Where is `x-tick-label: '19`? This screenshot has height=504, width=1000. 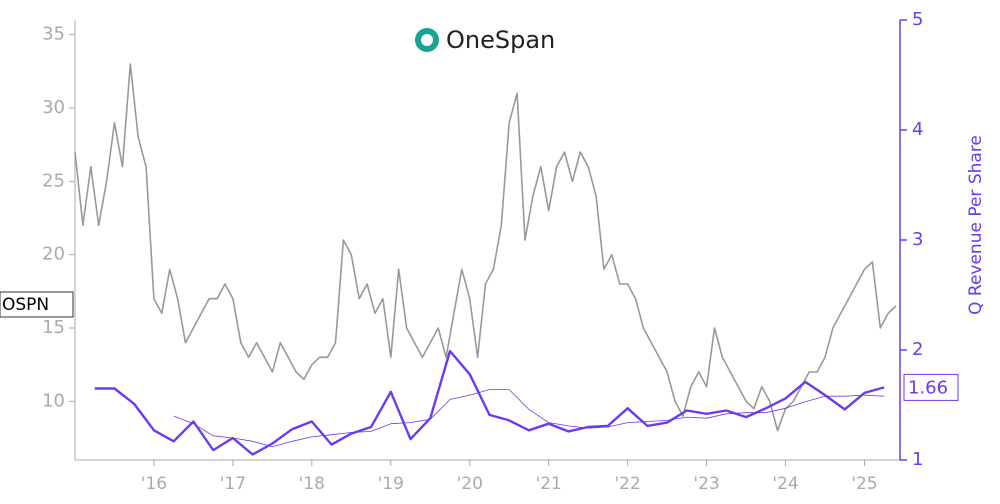
x-tick-label: '19 is located at coordinates (391, 484).